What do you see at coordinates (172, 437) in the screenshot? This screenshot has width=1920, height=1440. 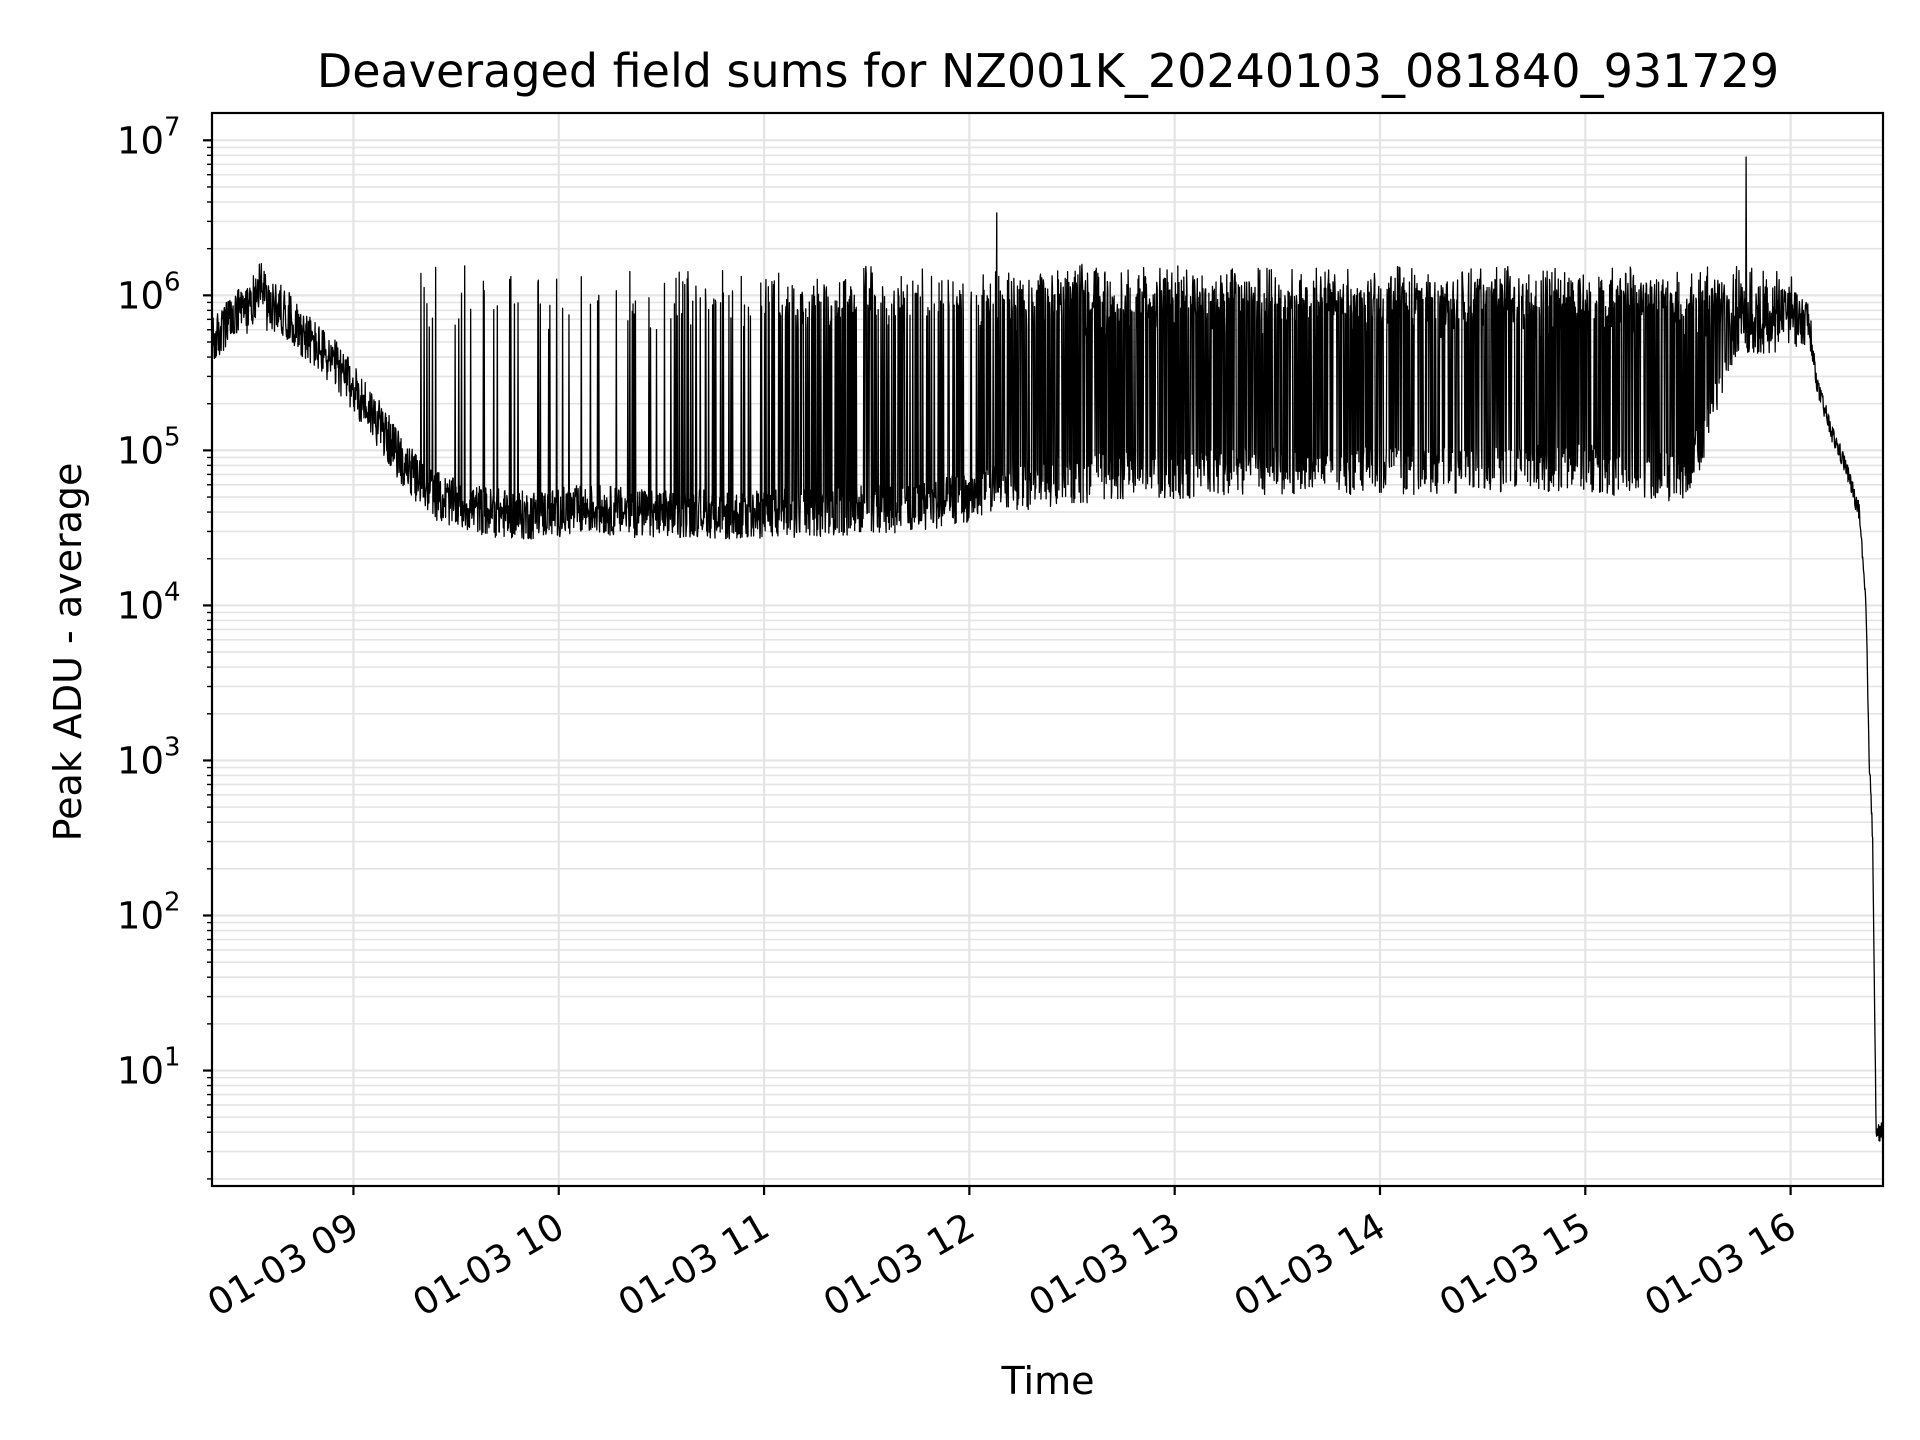 I see `y-tick-exponent: 5` at bounding box center [172, 437].